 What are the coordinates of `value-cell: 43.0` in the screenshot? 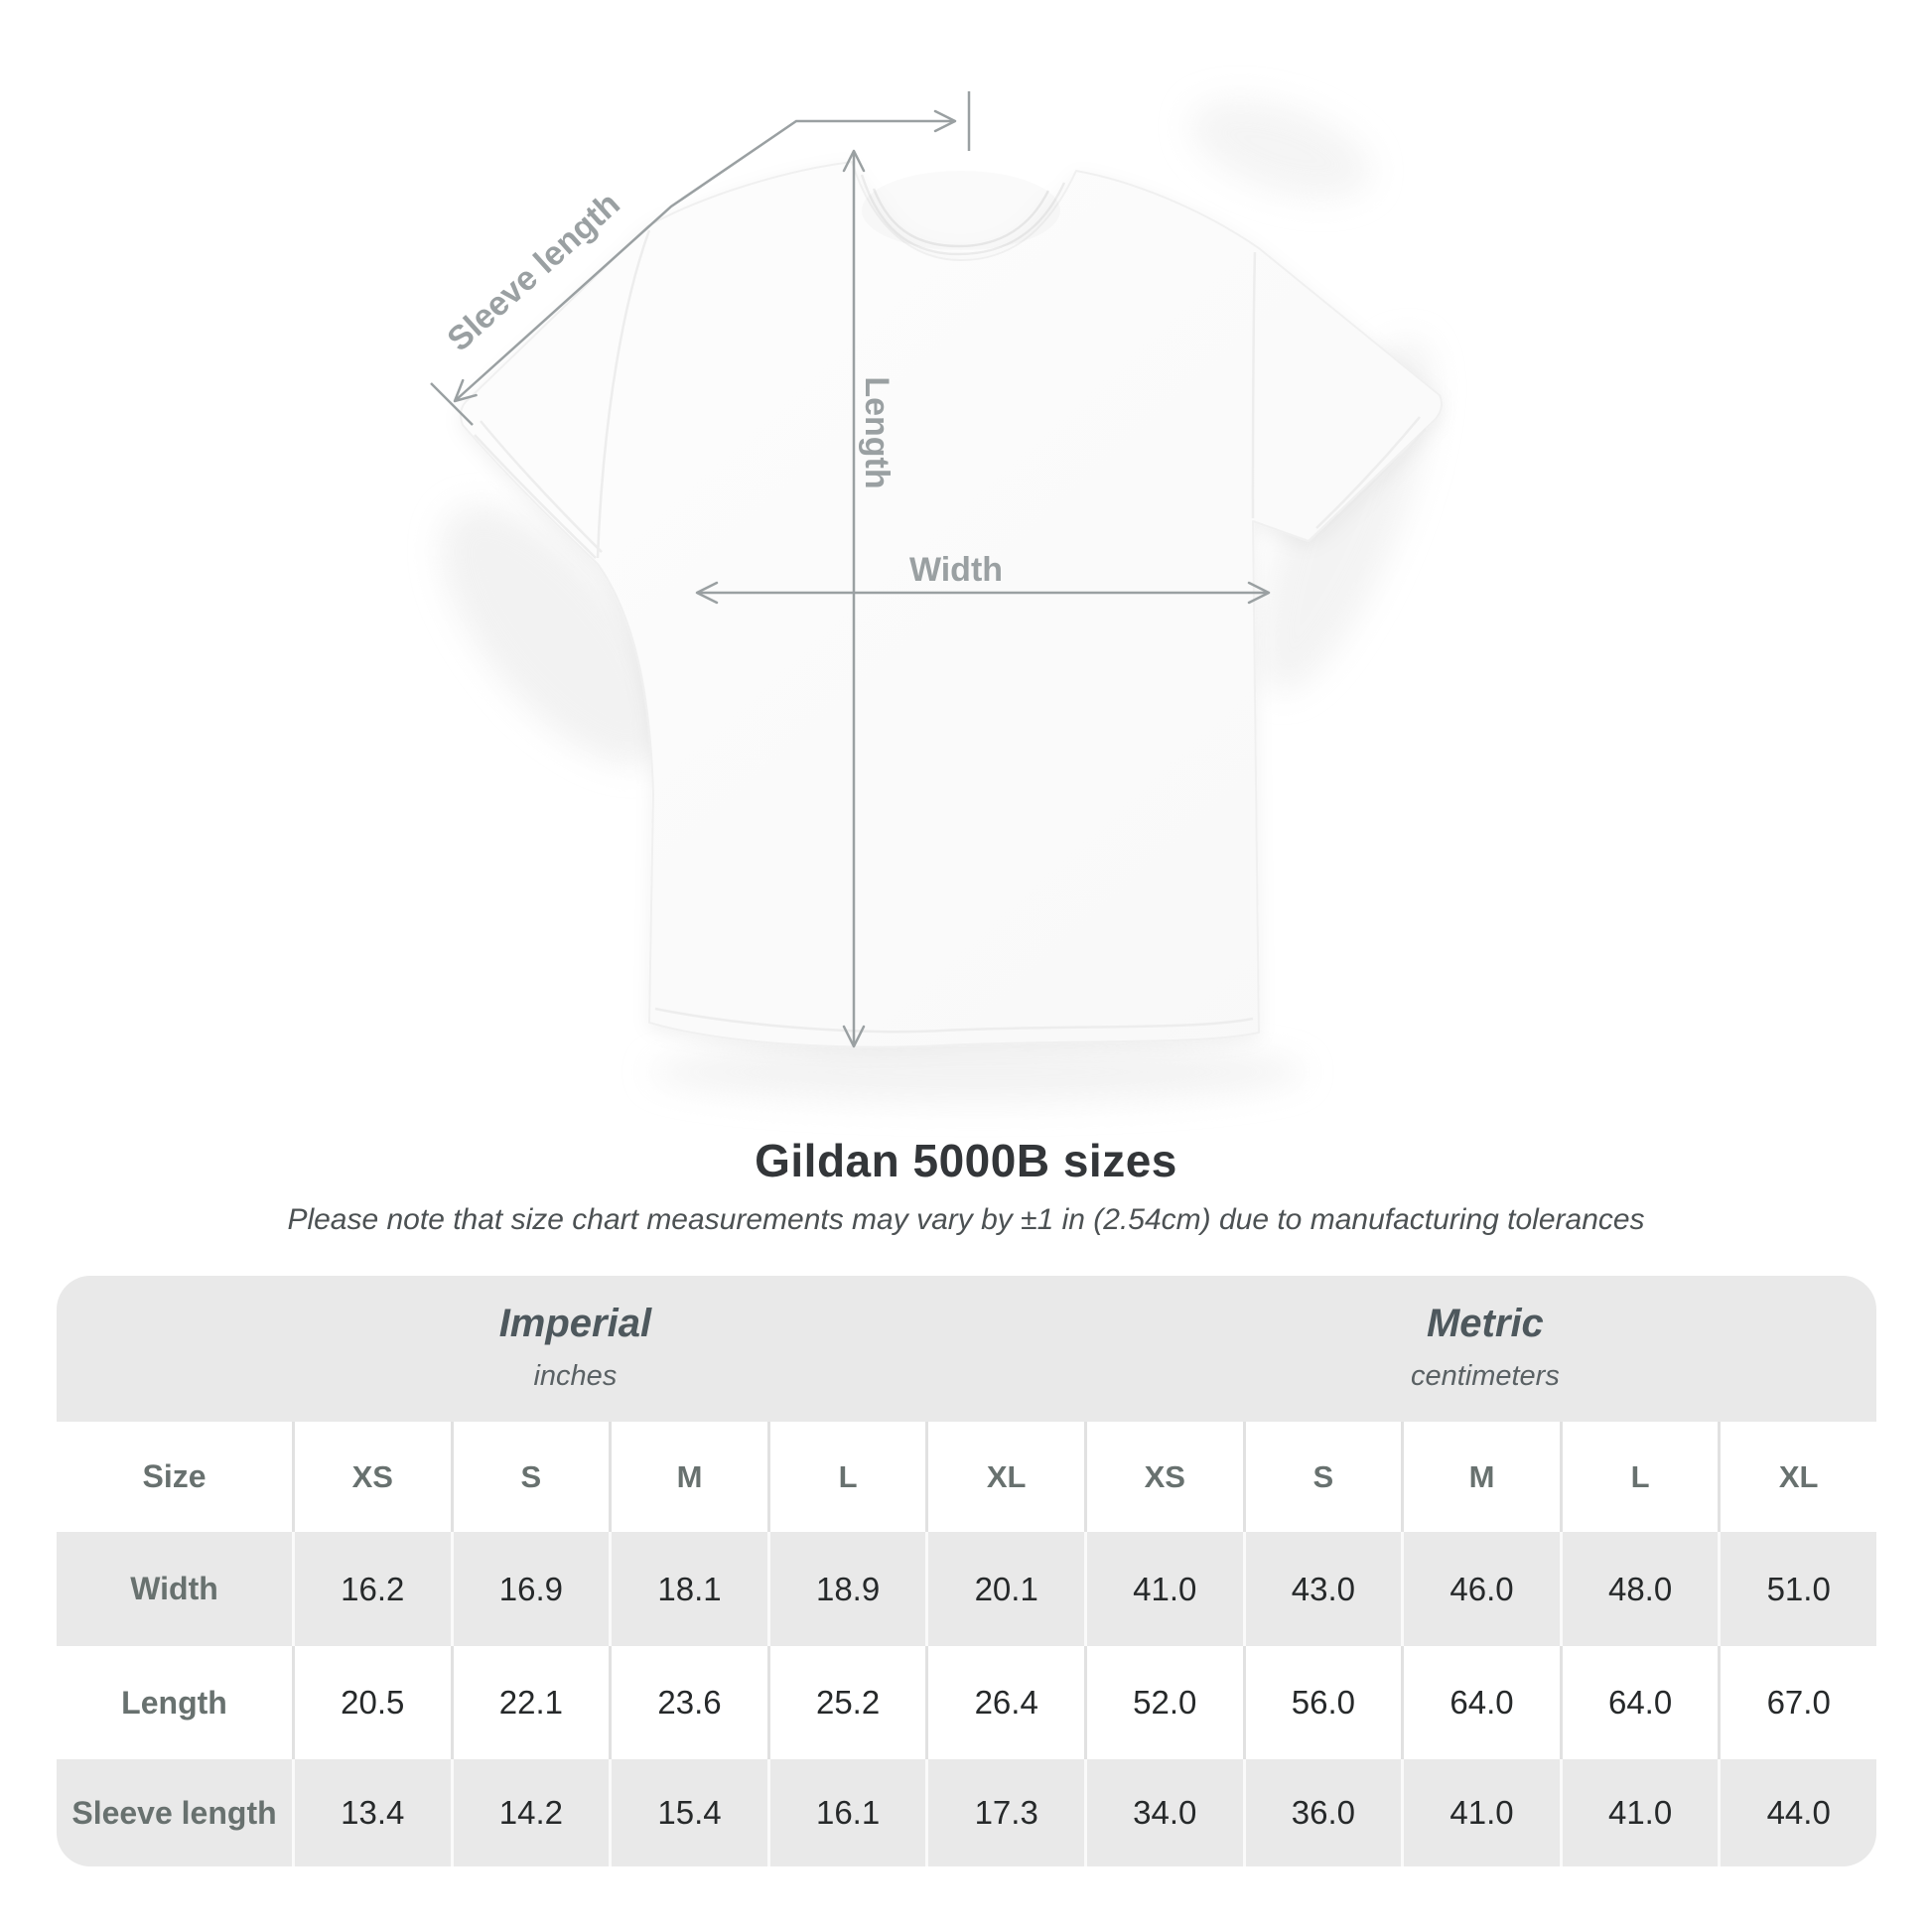 It's located at (1322, 1589).